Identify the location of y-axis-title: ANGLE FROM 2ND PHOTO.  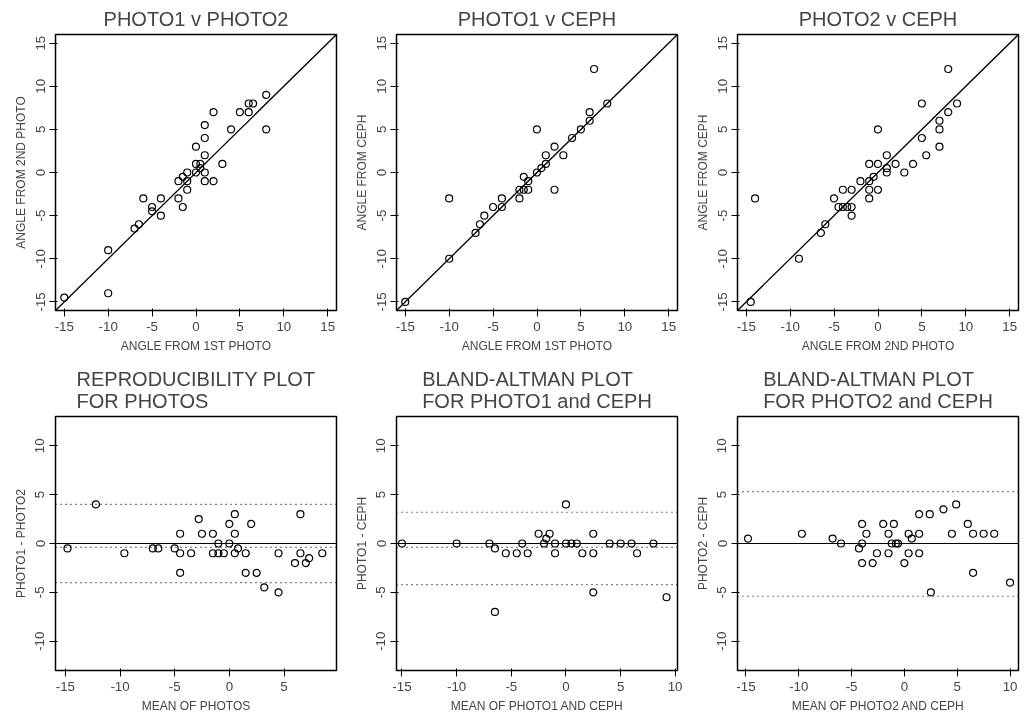
(20, 172).